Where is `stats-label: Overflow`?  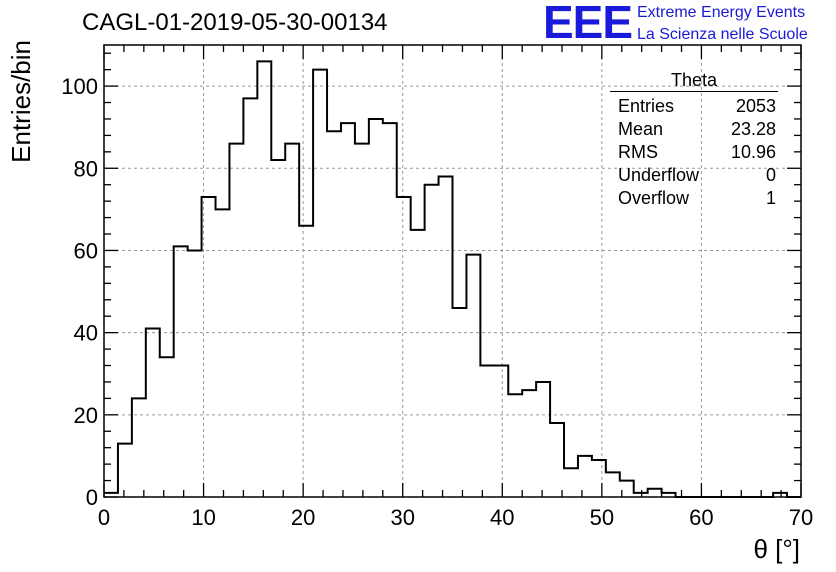 stats-label: Overflow is located at coordinates (654, 198).